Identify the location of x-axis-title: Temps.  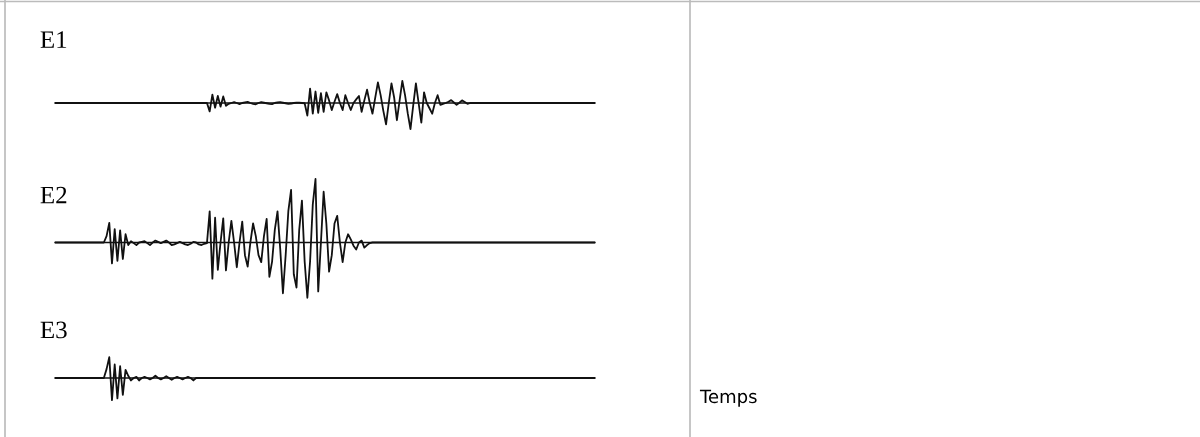
(728, 398).